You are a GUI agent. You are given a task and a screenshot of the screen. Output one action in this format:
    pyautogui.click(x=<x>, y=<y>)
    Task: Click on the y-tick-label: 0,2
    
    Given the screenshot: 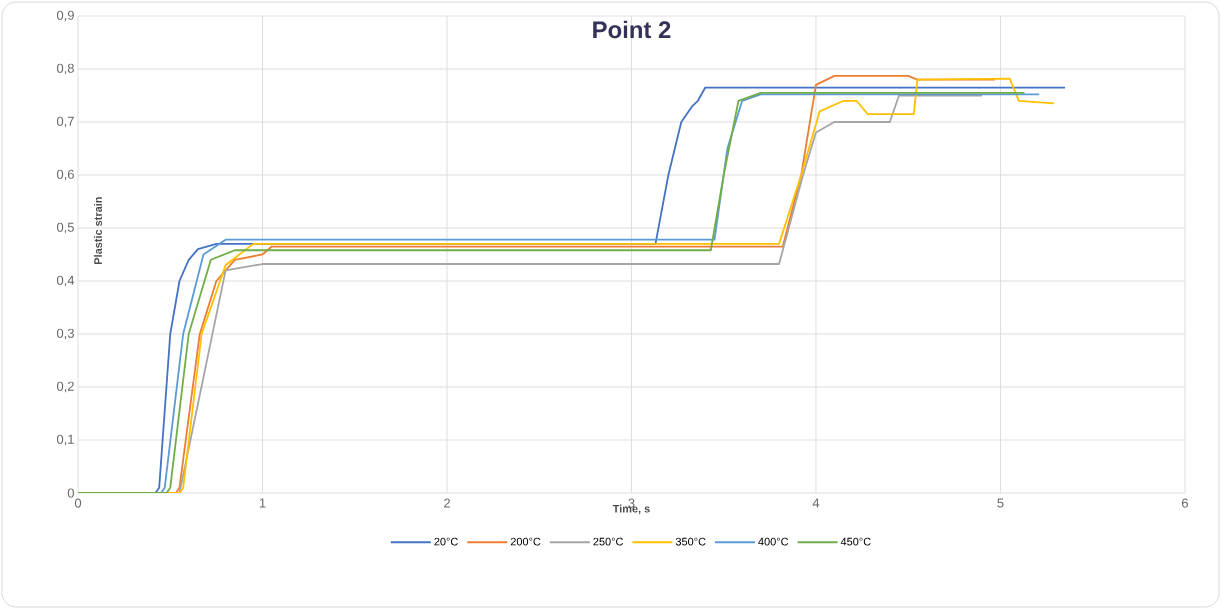 What is the action you would take?
    pyautogui.click(x=65, y=387)
    